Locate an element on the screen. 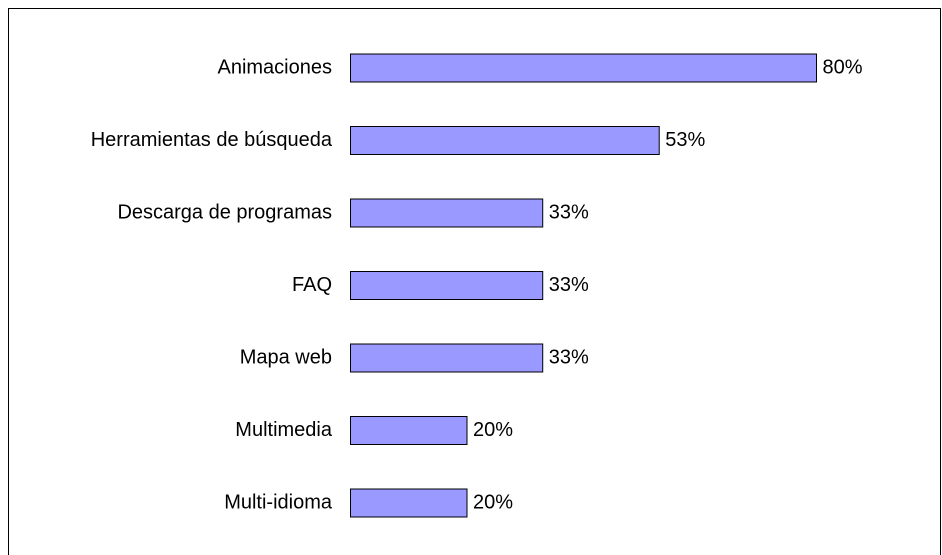 This screenshot has height=555, width=942. category-label: Multi-idioma is located at coordinates (278, 502).